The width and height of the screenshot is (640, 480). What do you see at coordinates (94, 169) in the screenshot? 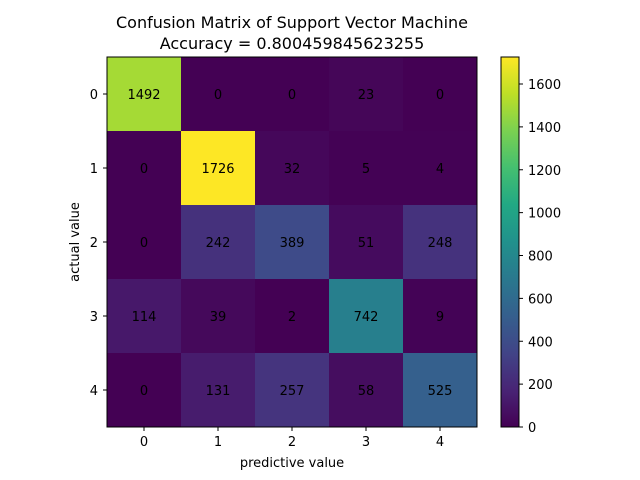
I see `y-tick-label: 1` at bounding box center [94, 169].